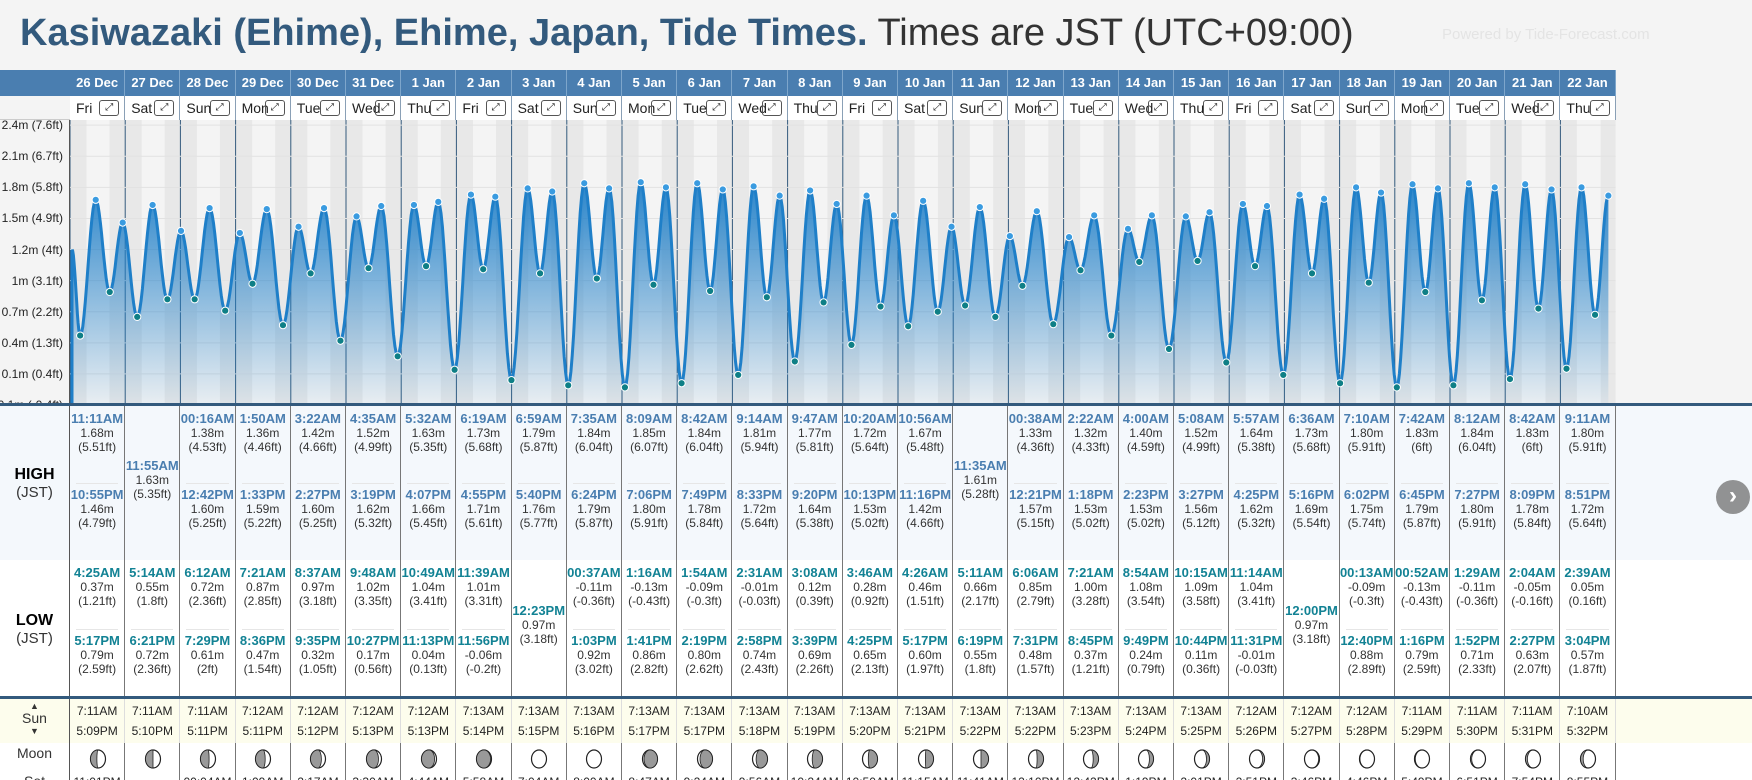 This screenshot has height=780, width=1752. I want to click on event-height-m: 1.68m, so click(97, 433).